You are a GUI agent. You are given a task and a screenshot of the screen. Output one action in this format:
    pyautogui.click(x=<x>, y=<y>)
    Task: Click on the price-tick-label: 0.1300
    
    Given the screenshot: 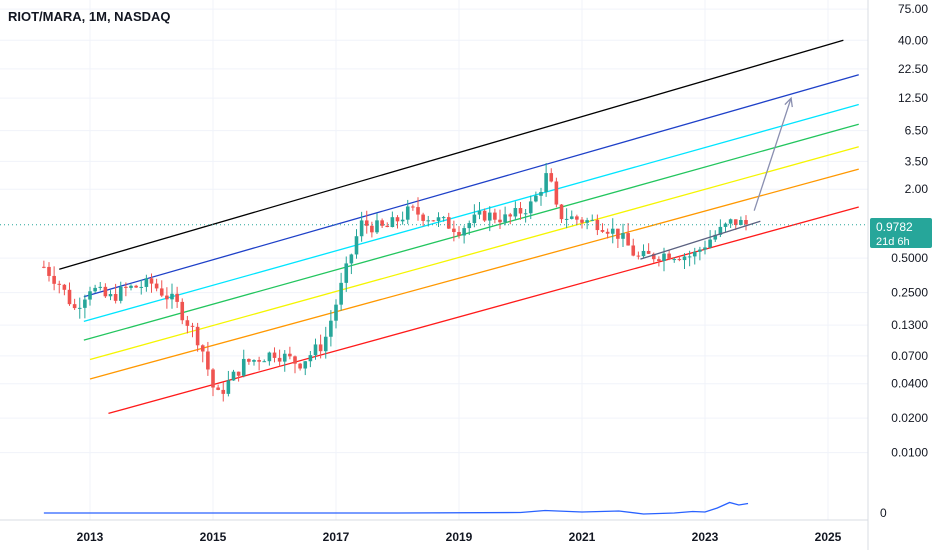 What is the action you would take?
    pyautogui.click(x=909, y=325)
    